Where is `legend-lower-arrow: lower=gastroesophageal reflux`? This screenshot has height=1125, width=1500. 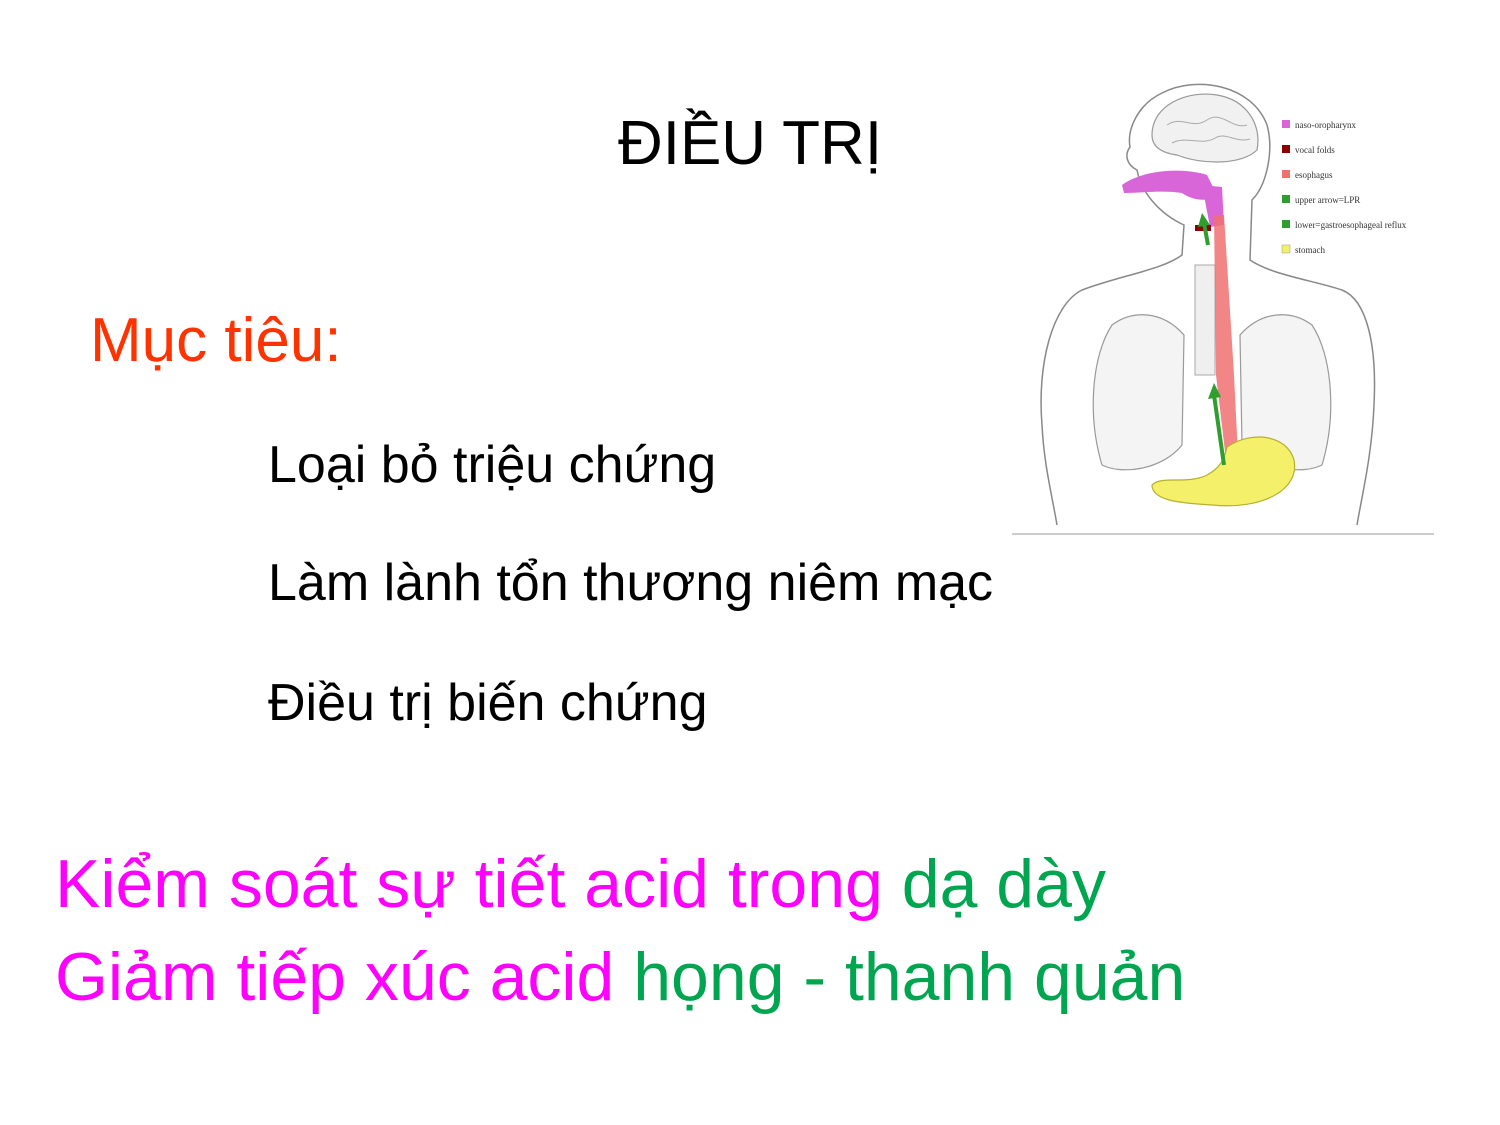 legend-lower-arrow: lower=gastroesophageal reflux is located at coordinates (1351, 225).